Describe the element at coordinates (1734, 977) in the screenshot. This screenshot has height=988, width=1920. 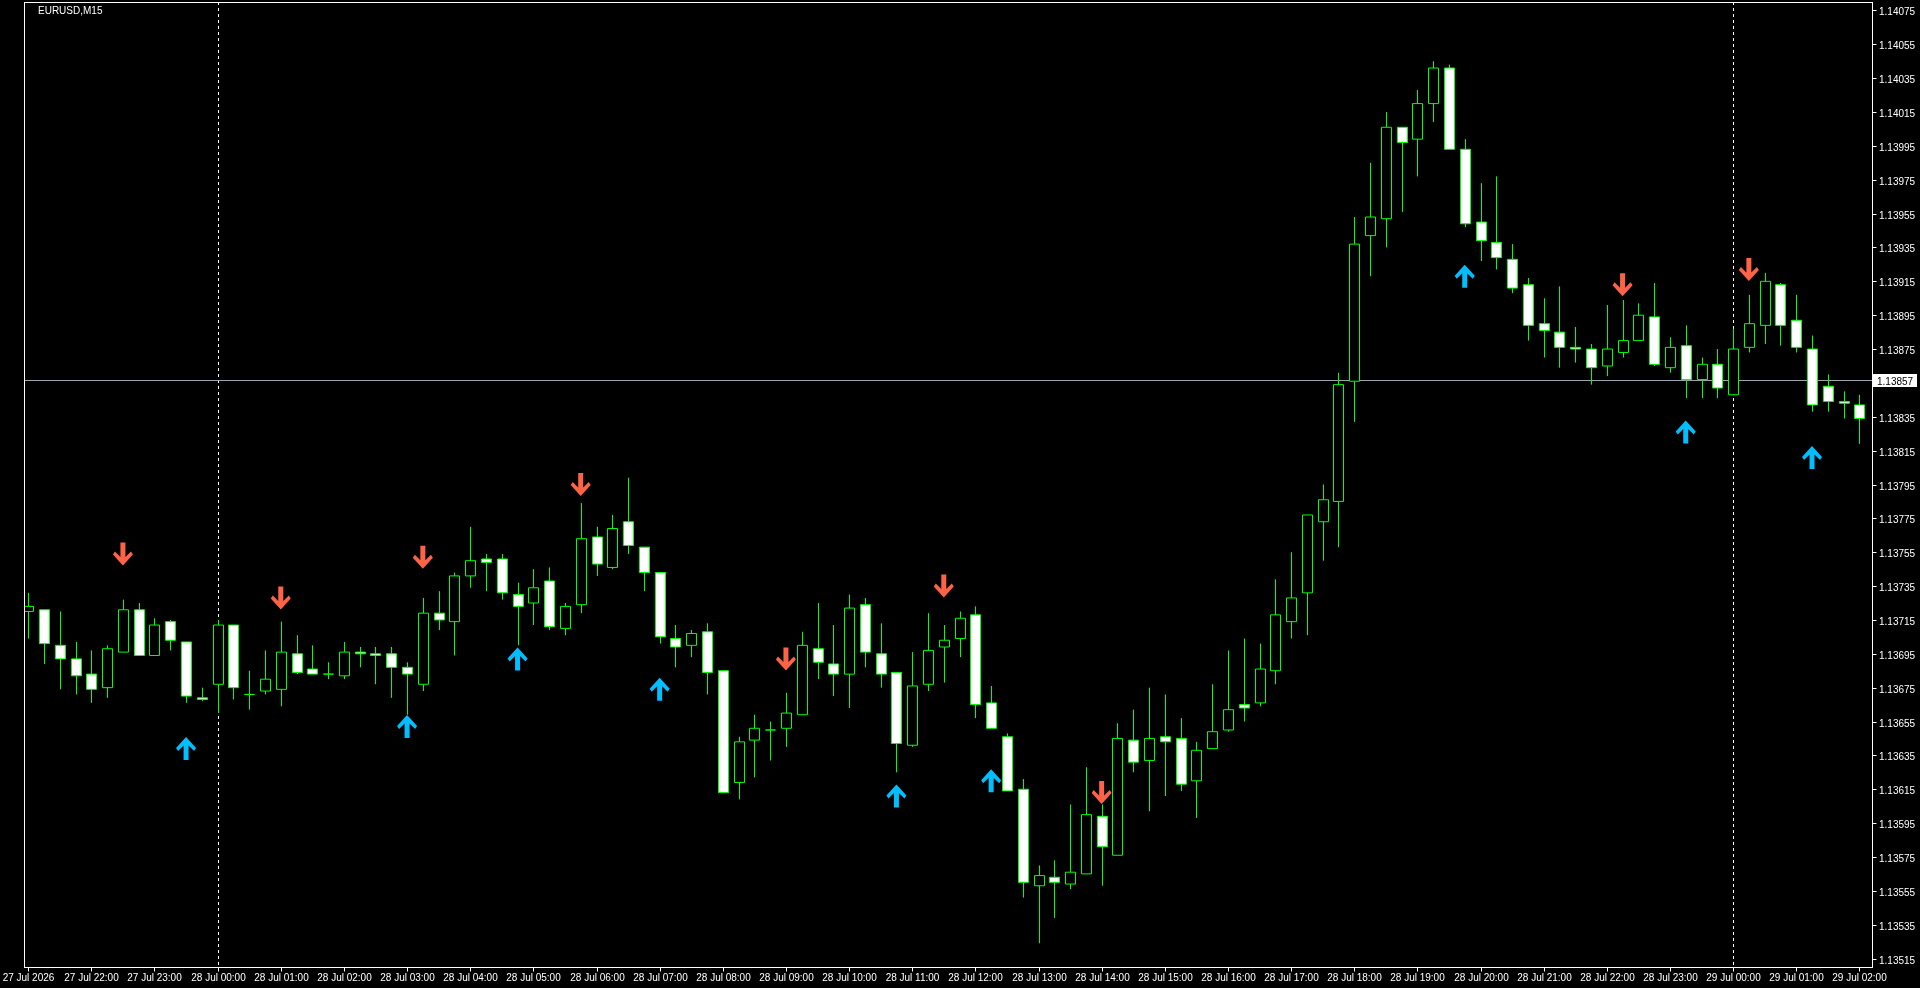
I see `x-tick-label: 29 Jul 00:00` at that location.